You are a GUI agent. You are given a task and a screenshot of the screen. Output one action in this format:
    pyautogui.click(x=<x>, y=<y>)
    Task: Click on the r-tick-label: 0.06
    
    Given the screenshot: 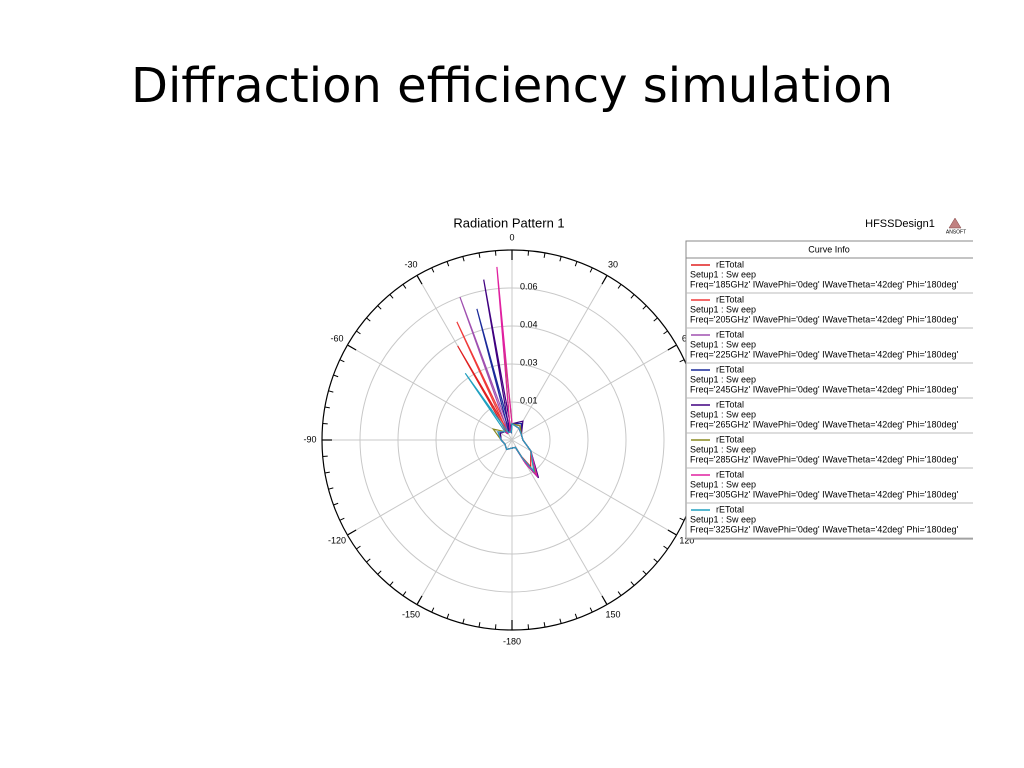 What is the action you would take?
    pyautogui.click(x=529, y=286)
    